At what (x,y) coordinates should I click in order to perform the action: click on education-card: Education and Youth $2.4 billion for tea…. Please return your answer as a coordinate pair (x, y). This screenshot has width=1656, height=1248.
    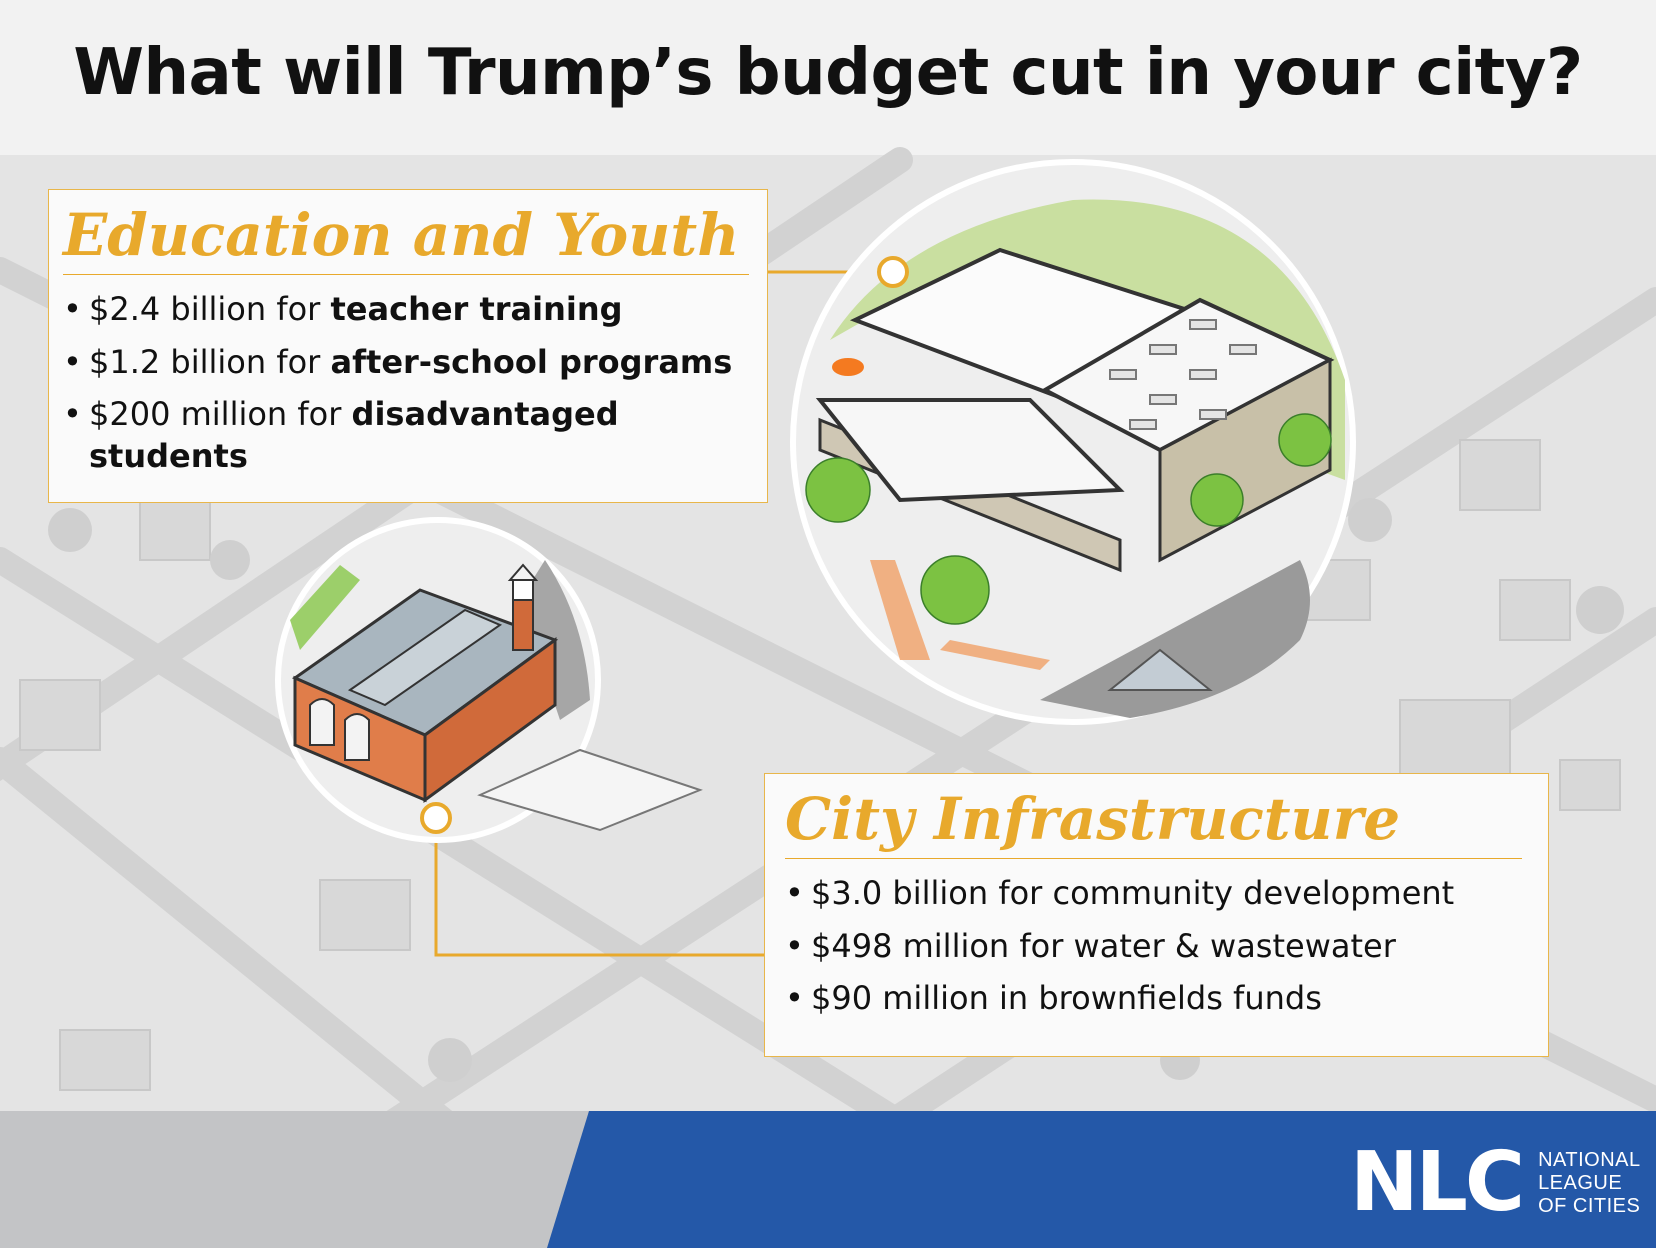
    Looking at the image, I should click on (408, 346).